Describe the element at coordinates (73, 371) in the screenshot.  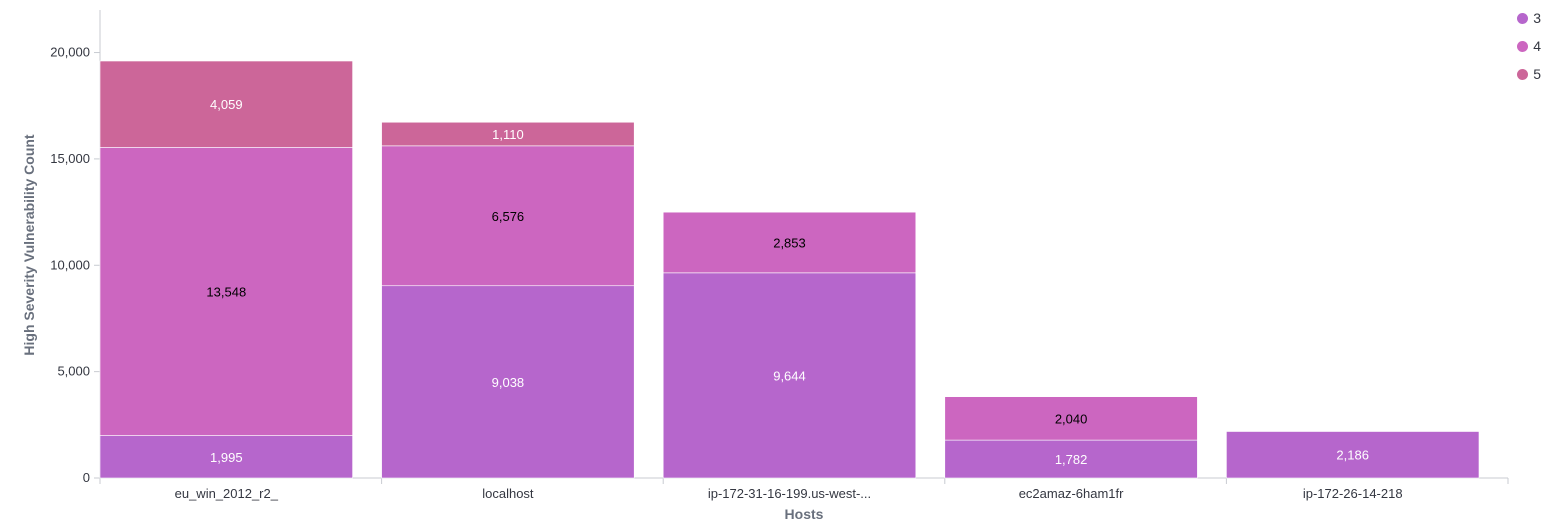
I see `y-tick-label: 5,000` at that location.